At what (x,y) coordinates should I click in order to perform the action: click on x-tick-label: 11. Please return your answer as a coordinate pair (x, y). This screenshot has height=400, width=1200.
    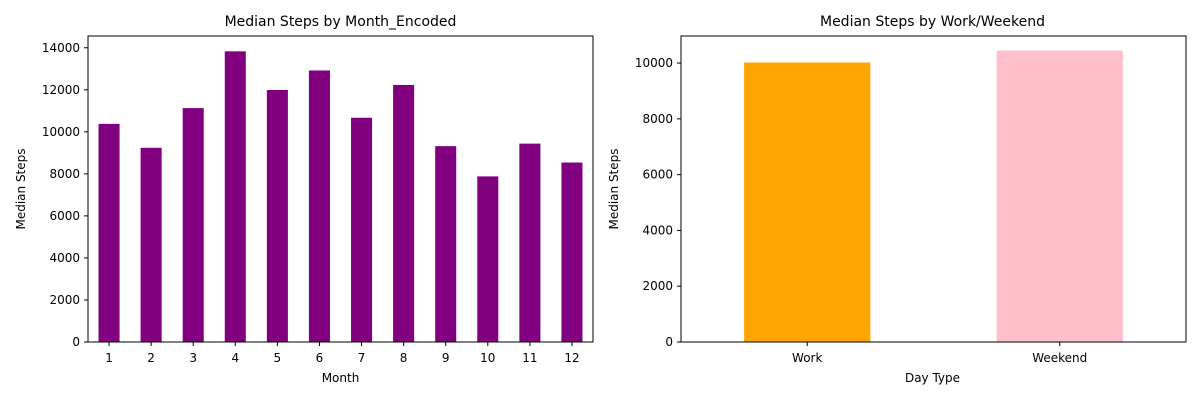
    Looking at the image, I should click on (529, 358).